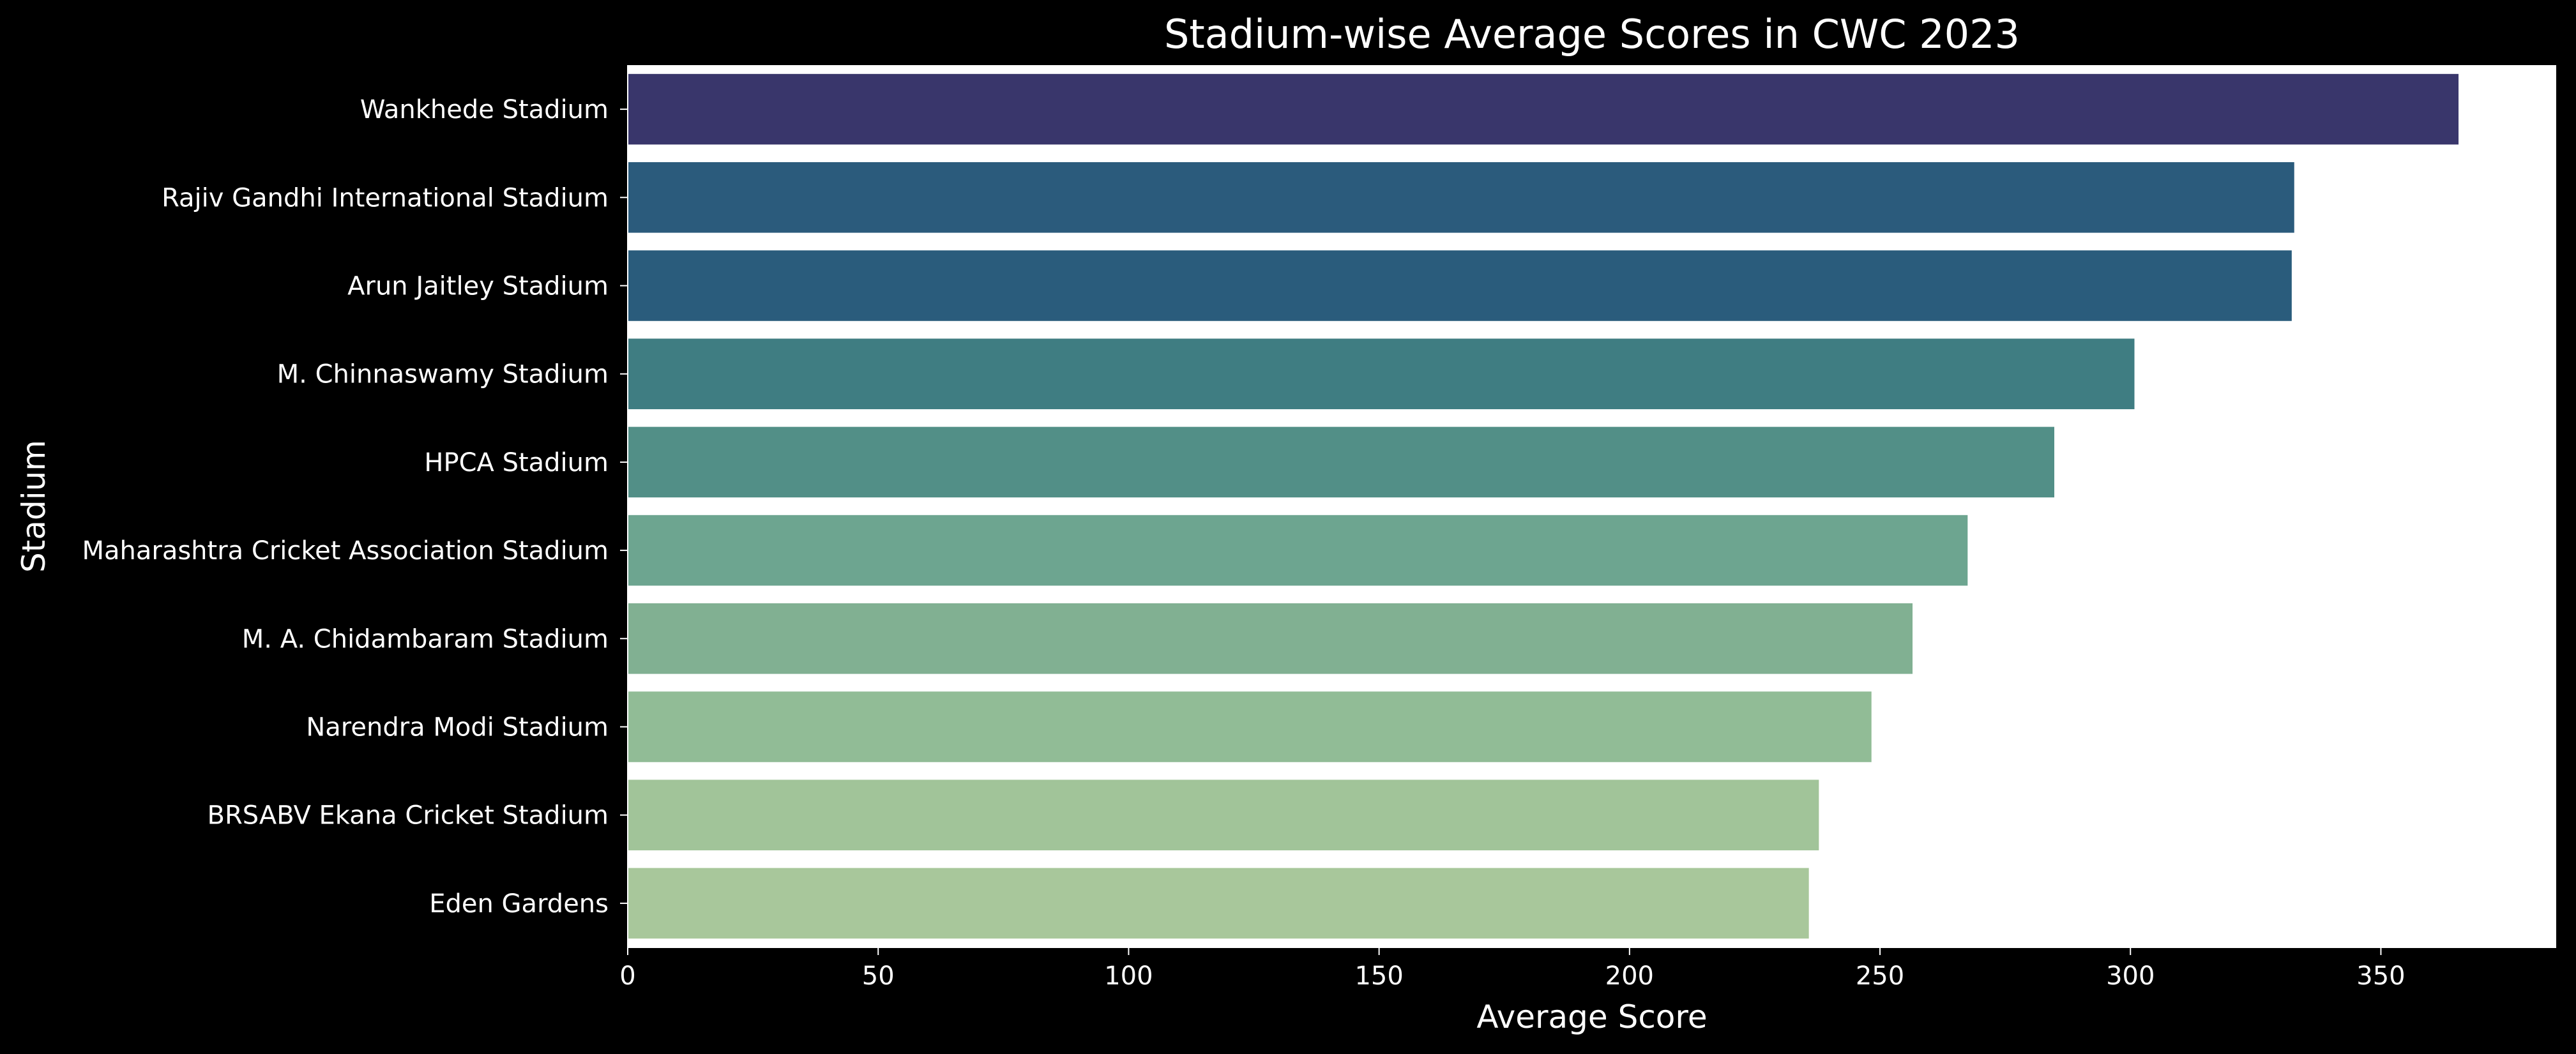 The image size is (2576, 1054). Describe the element at coordinates (1271, 638) in the screenshot. I see `bar-m-a-chidambaram-stadium` at that location.